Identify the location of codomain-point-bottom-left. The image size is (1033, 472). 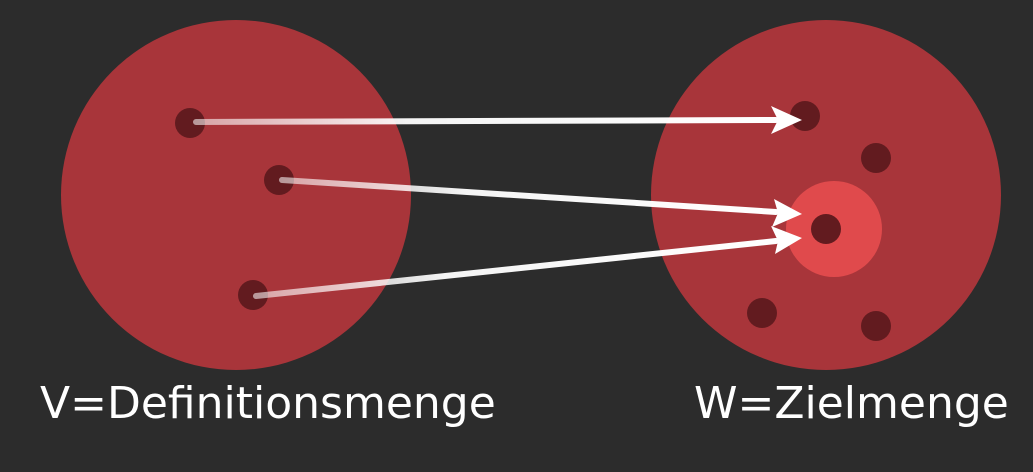
(762, 313).